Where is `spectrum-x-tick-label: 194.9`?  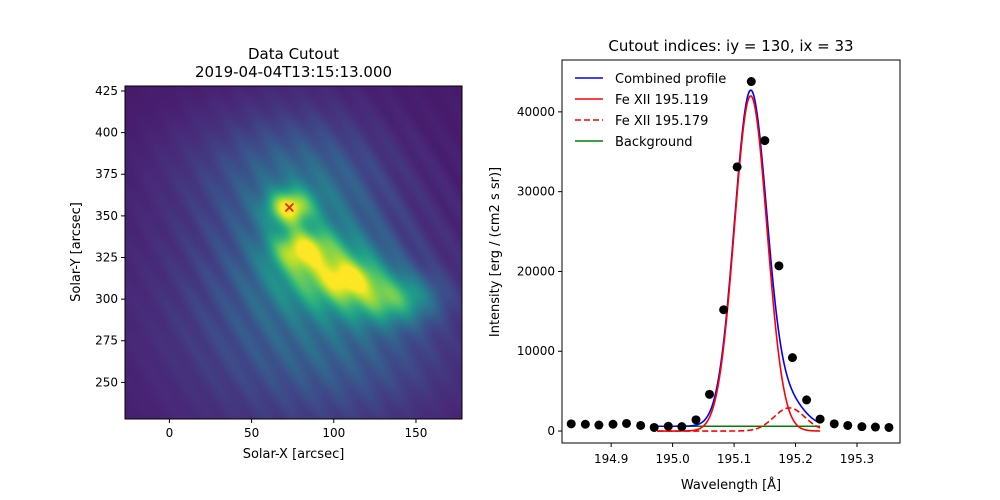 spectrum-x-tick-label: 194.9 is located at coordinates (611, 459).